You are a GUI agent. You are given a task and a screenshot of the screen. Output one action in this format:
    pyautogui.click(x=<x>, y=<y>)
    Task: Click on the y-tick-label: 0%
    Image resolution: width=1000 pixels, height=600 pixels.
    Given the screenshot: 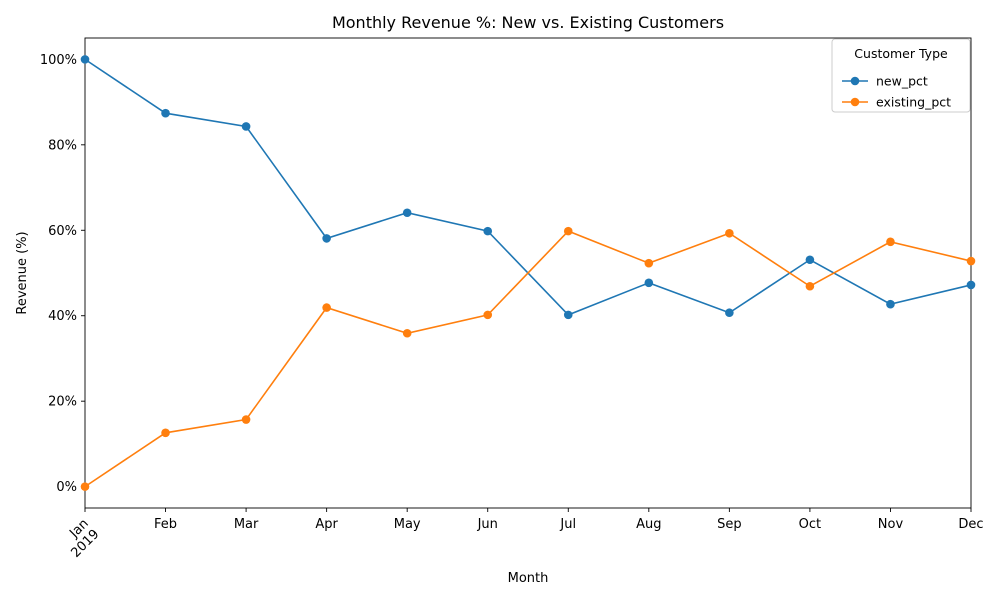 What is the action you would take?
    pyautogui.click(x=66, y=487)
    